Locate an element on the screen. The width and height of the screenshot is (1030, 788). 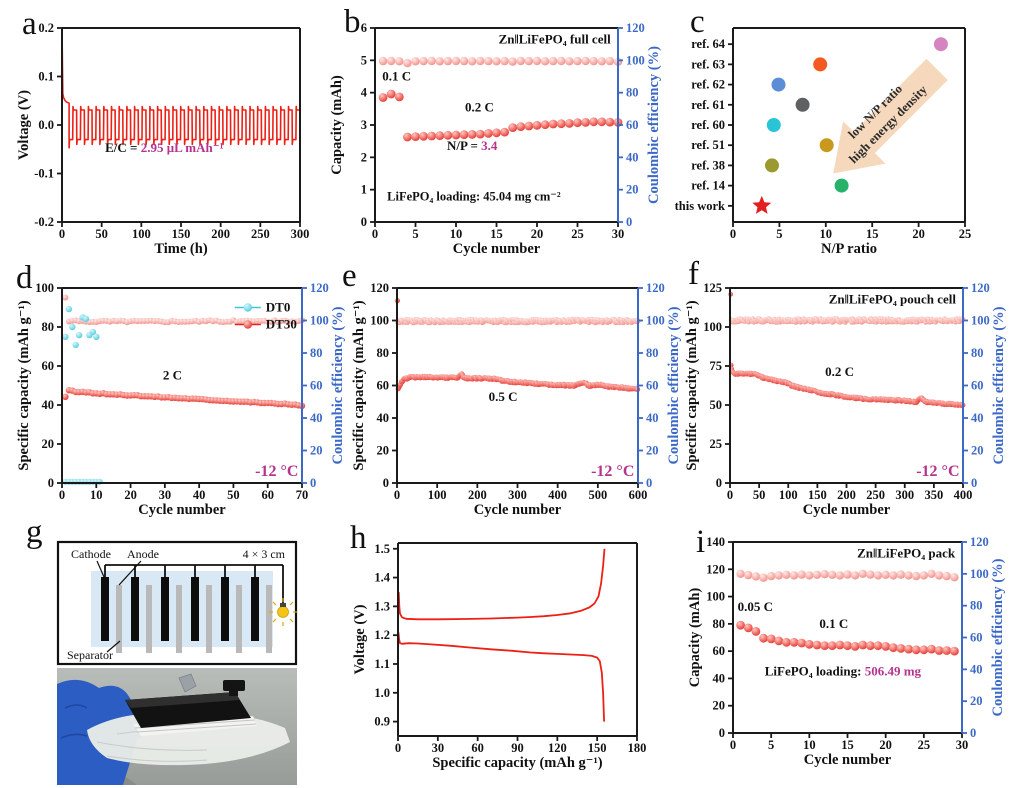
svg-text: 1.4 is located at coordinates (382, 578).